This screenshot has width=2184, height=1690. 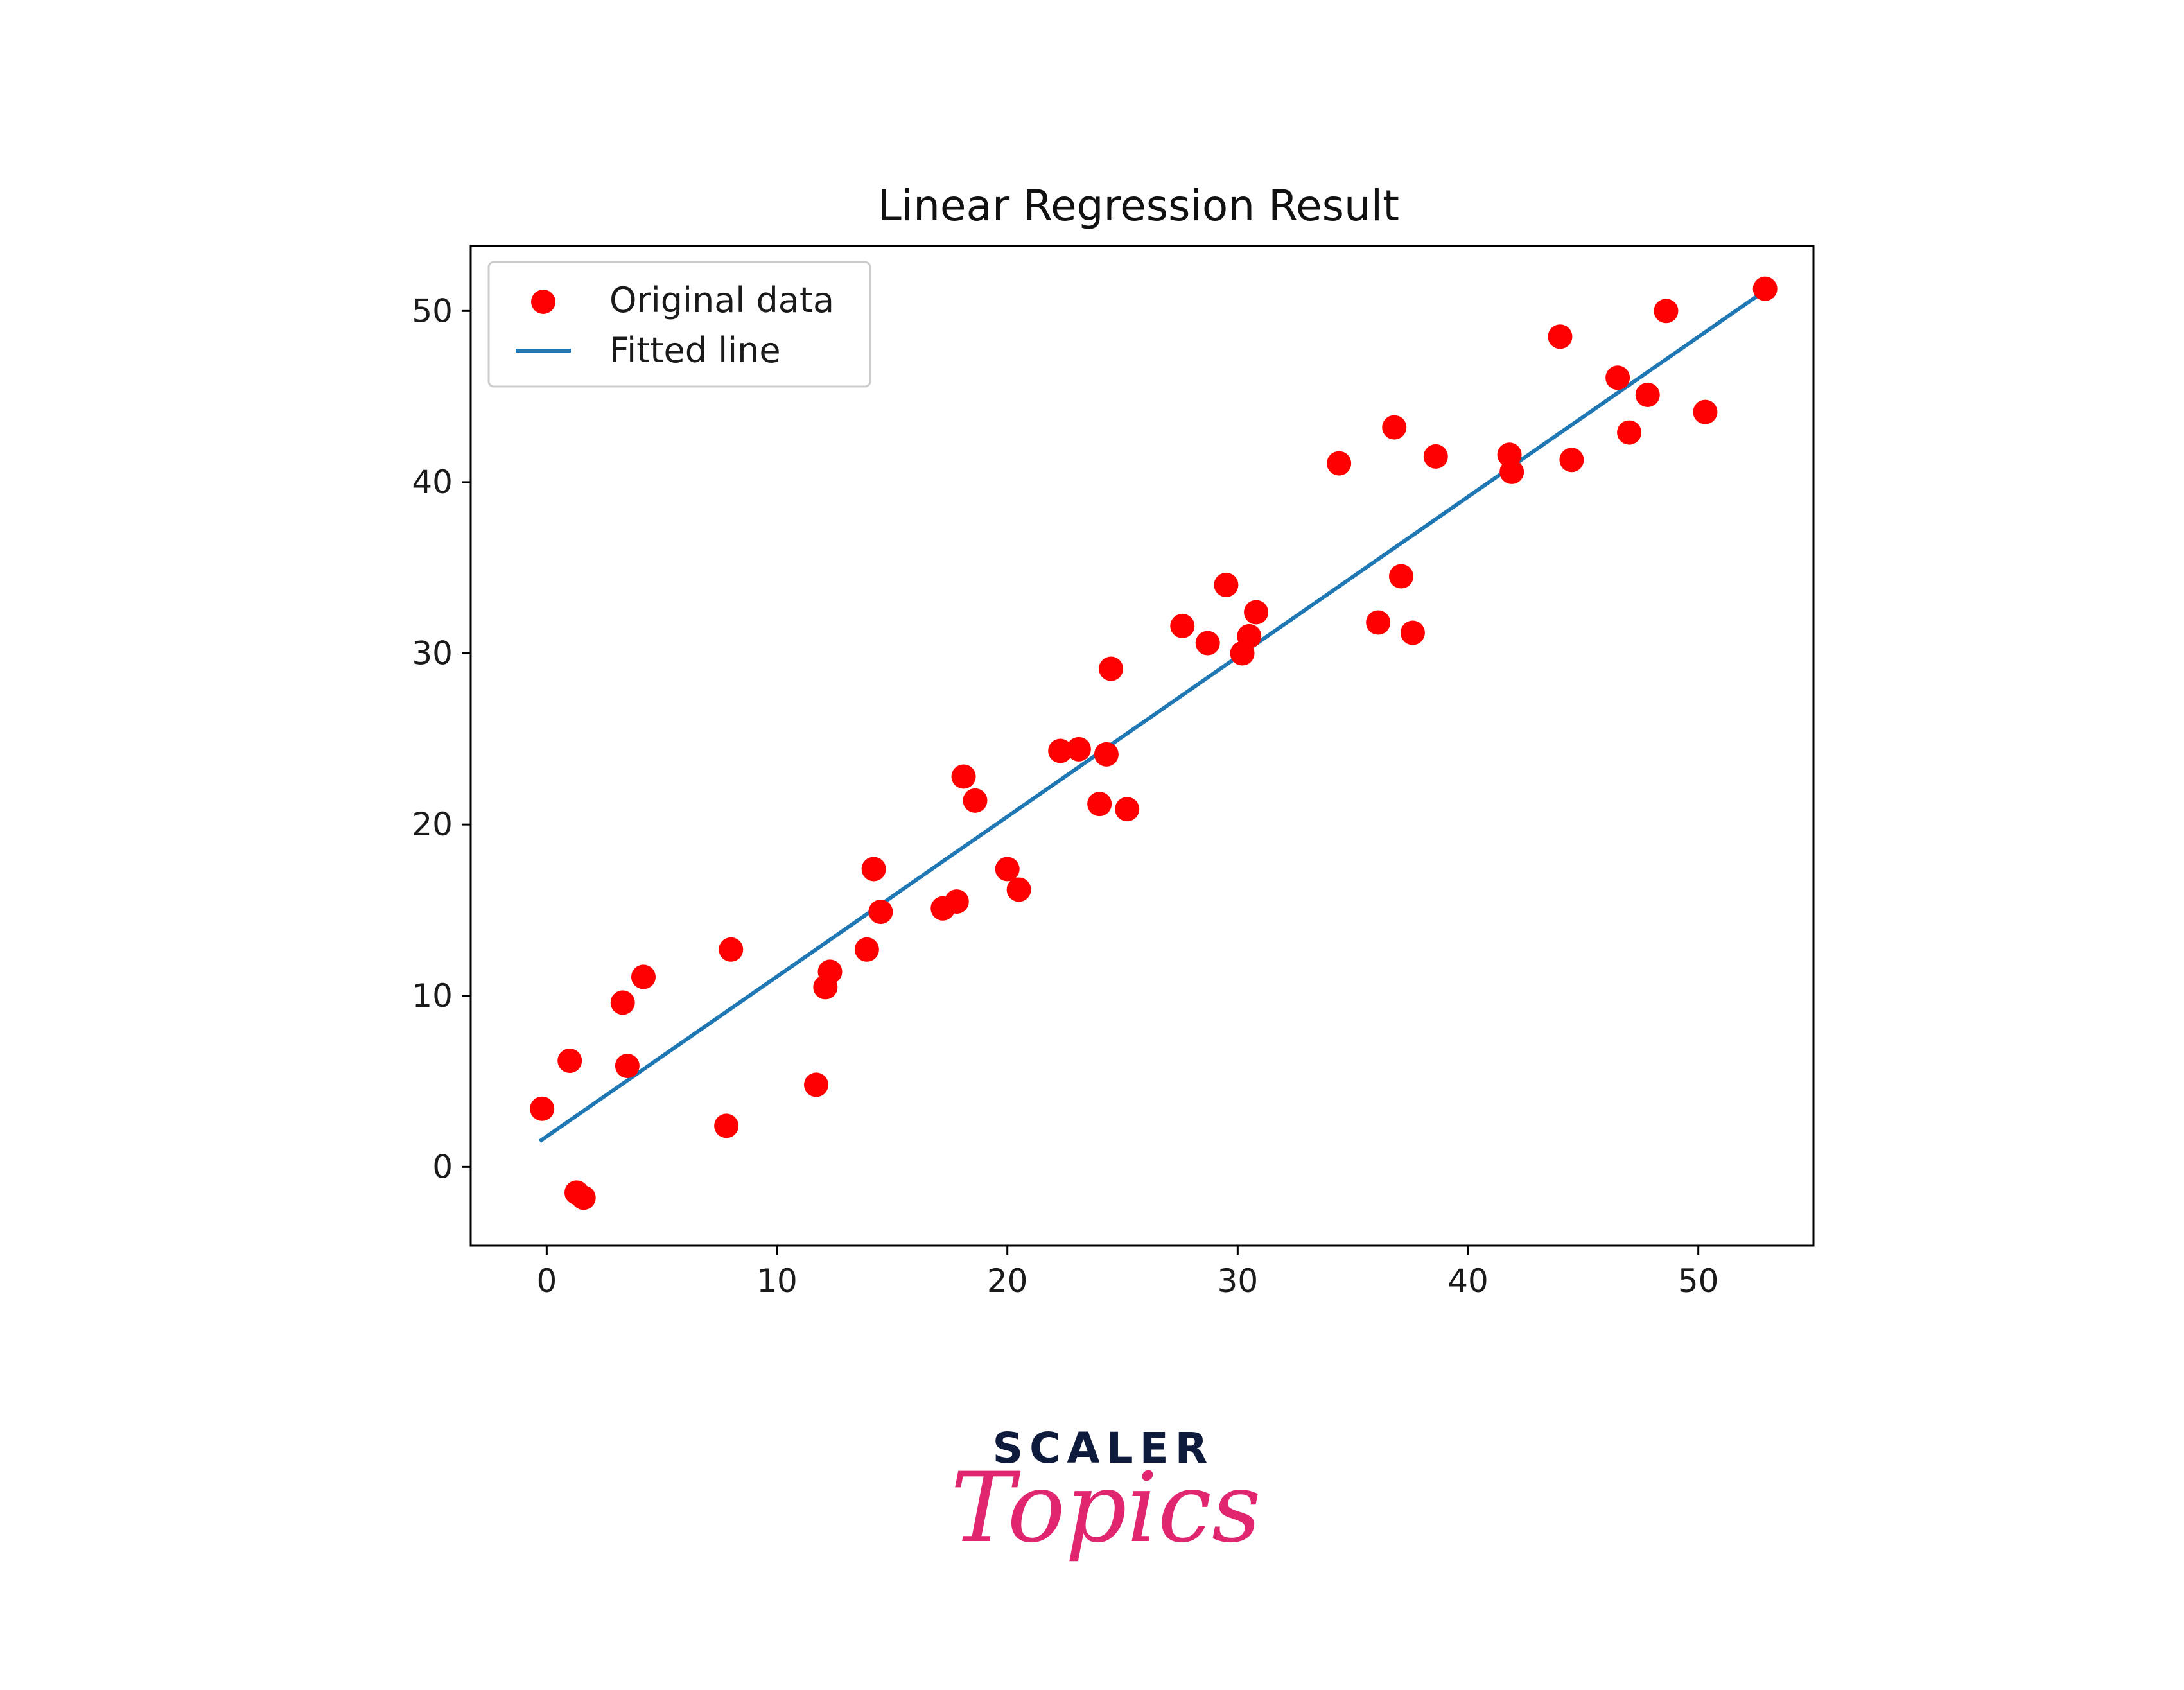 What do you see at coordinates (695, 350) in the screenshot?
I see `legend-label: Fitted line` at bounding box center [695, 350].